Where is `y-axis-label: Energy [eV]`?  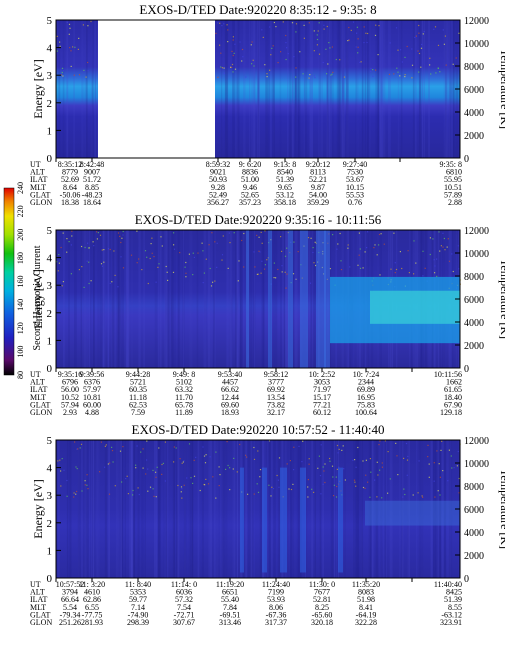
y-axis-label: Energy [eV] is located at coordinates (38, 88).